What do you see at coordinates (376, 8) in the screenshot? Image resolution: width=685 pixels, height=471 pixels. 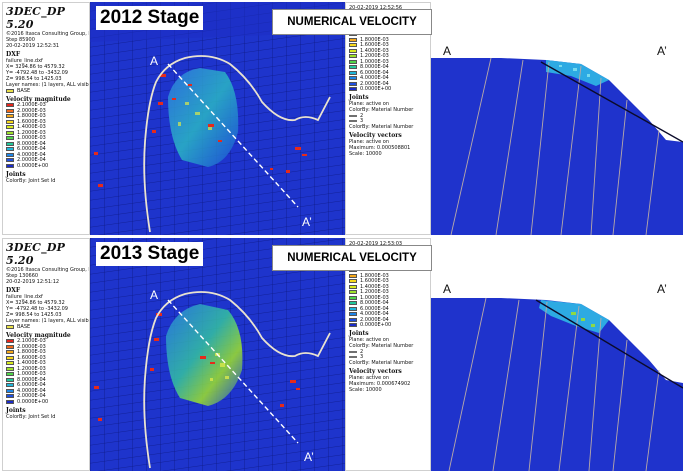 I see `legend-timestamp: 20-02-2019 12:52:56` at bounding box center [376, 8].